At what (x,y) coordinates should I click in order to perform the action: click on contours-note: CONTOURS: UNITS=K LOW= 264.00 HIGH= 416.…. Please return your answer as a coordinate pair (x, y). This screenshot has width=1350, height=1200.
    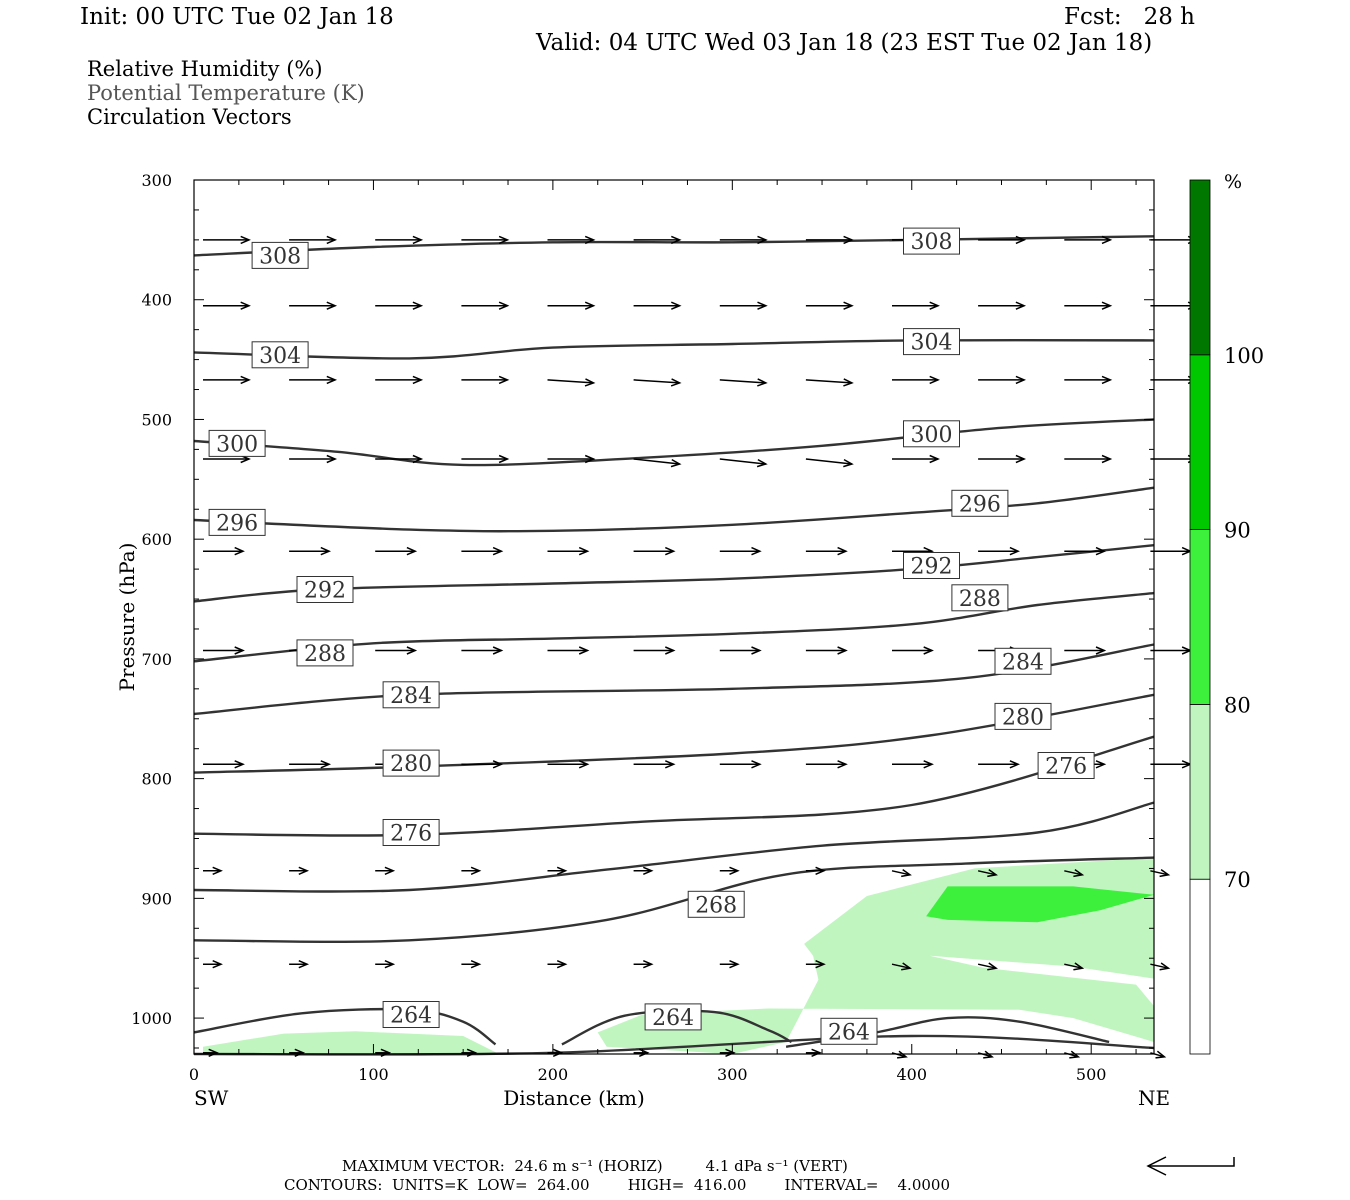
    Looking at the image, I should click on (617, 1185).